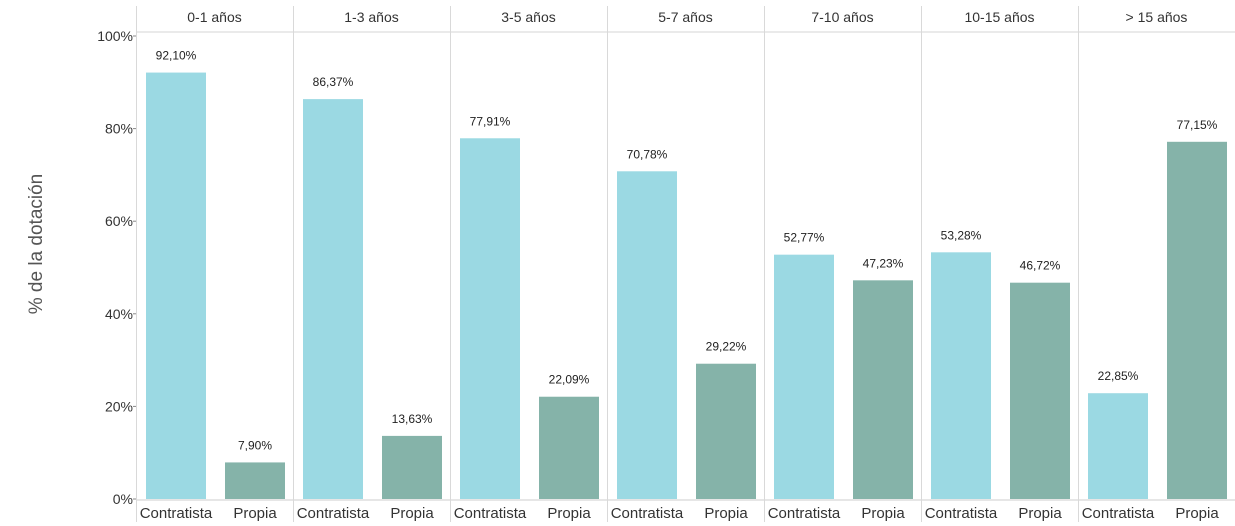 This screenshot has width=1235, height=526. Describe the element at coordinates (883, 263) in the screenshot. I see `data-label: 47,23%` at that location.